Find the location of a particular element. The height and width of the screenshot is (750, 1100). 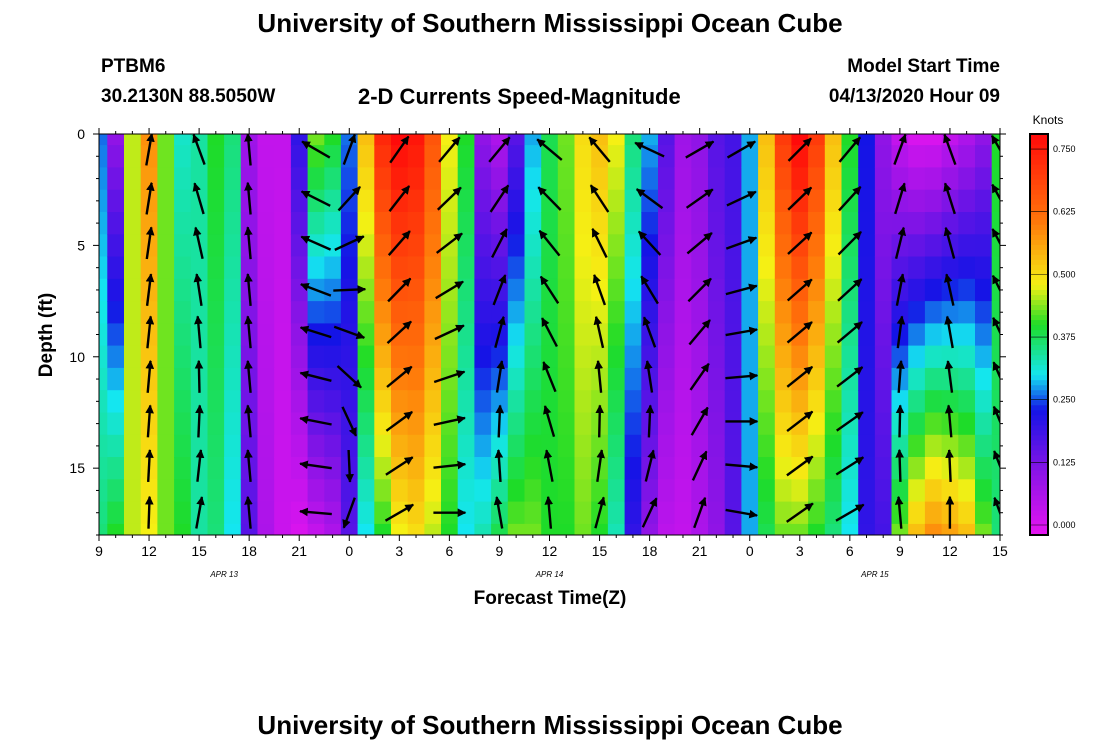

x-tick-label: 3 is located at coordinates (399, 551).